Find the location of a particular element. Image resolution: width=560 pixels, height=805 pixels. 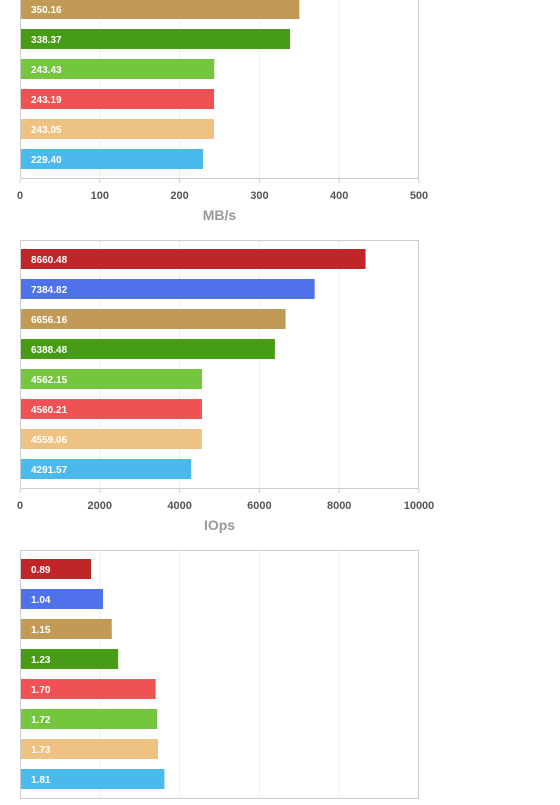

x-tick-label: 8000 is located at coordinates (339, 506).